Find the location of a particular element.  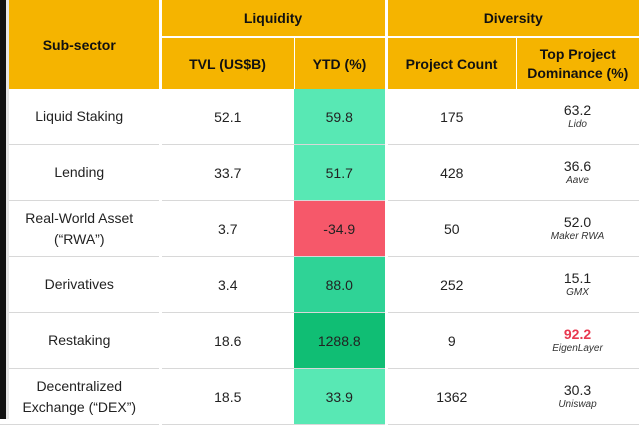

table-row: Derivatives 3.4 88.0 252 15.1 GMX is located at coordinates (319, 284).